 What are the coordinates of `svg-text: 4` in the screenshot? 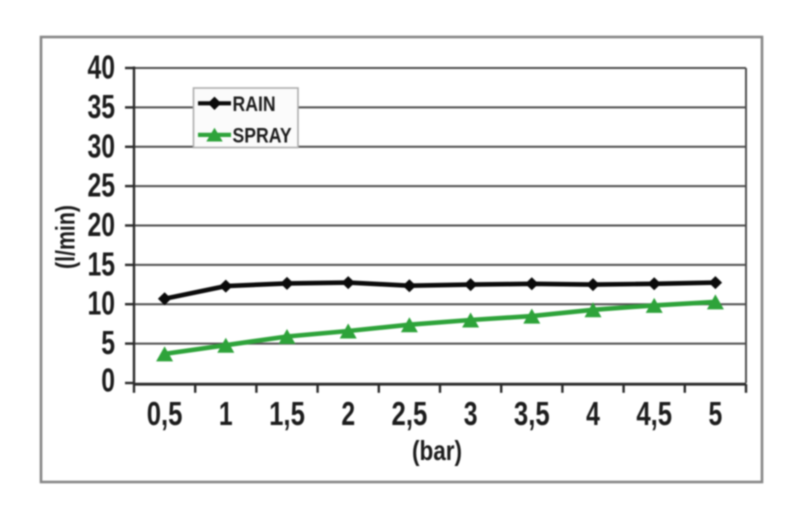 It's located at (593, 415).